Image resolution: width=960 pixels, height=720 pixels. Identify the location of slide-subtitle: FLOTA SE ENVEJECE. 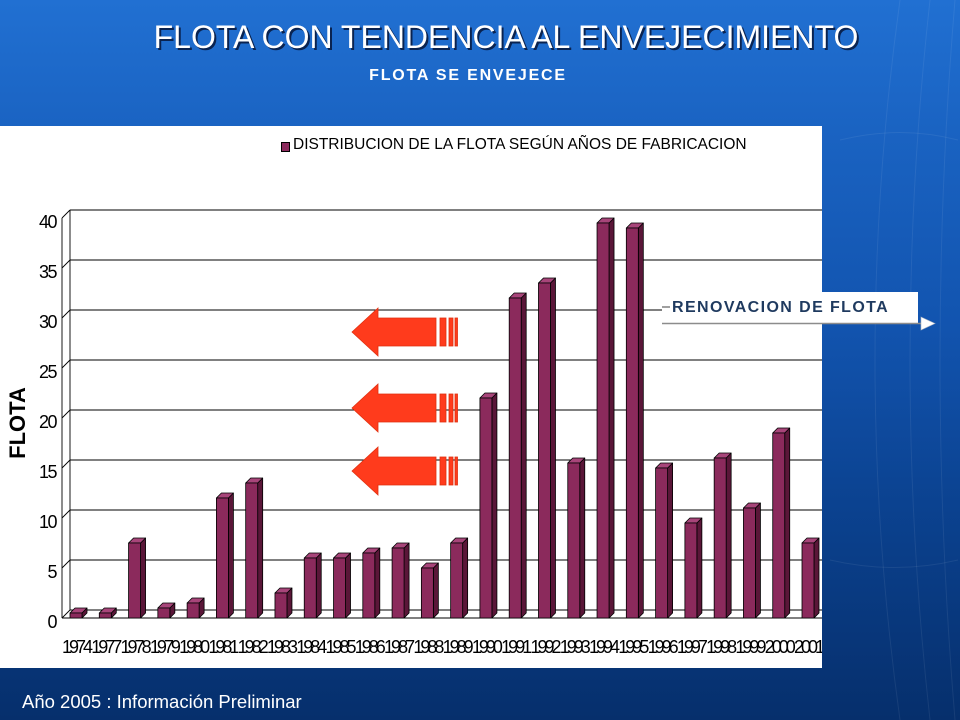
(468, 75).